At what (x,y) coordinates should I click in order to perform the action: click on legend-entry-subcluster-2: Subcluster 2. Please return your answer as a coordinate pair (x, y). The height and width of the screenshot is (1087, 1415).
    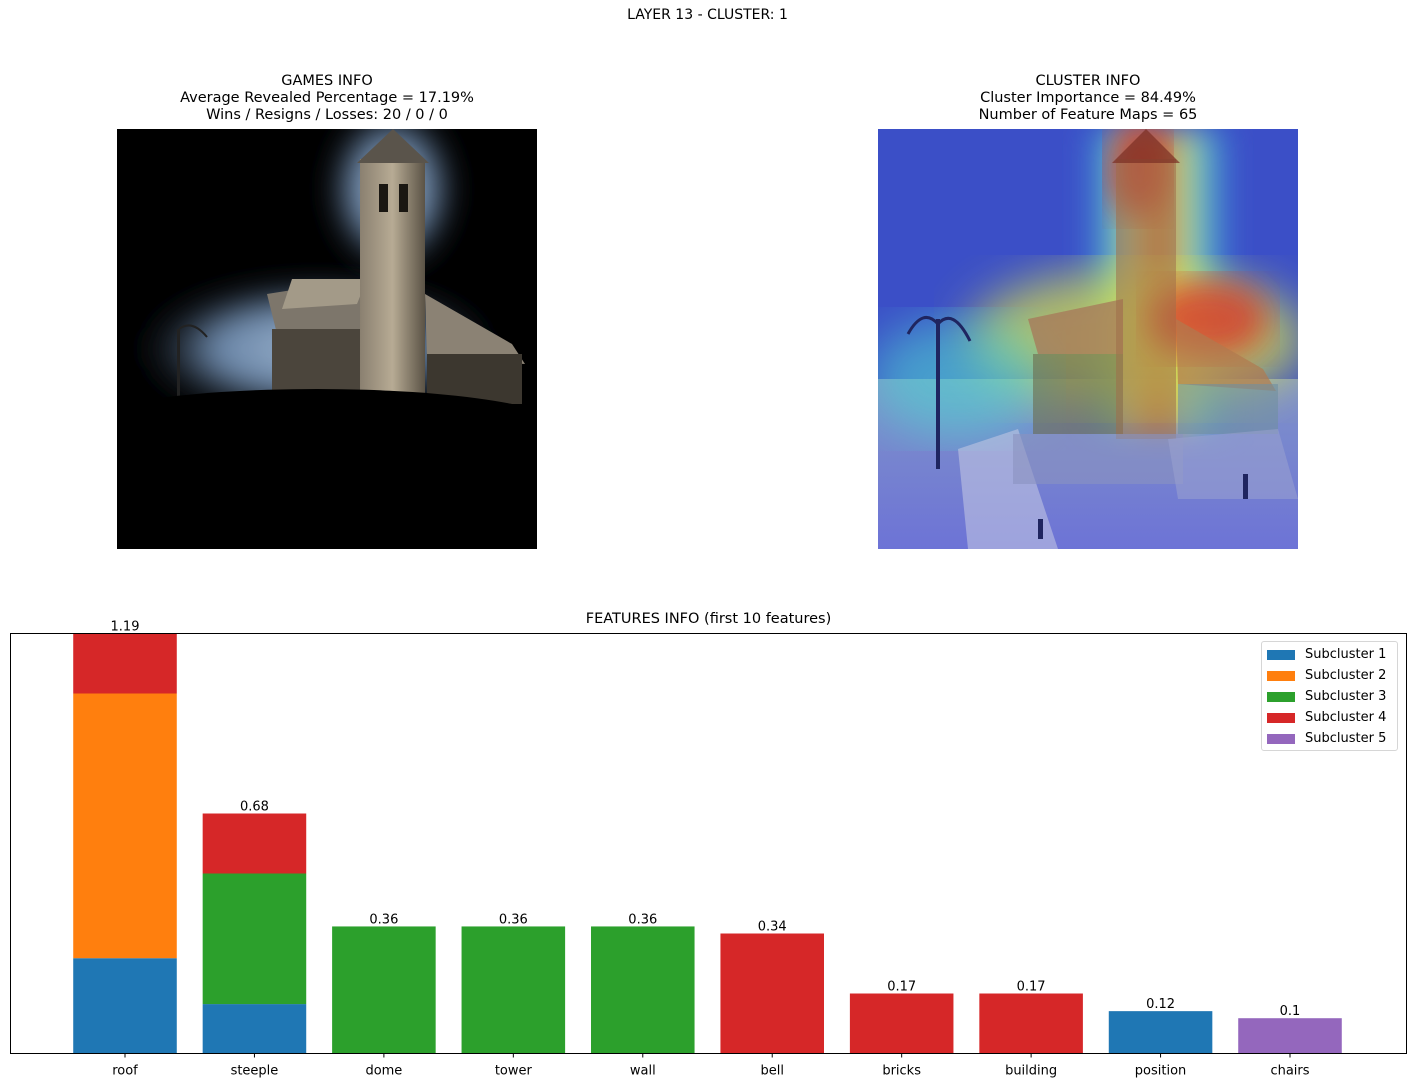
    Looking at the image, I should click on (1332, 675).